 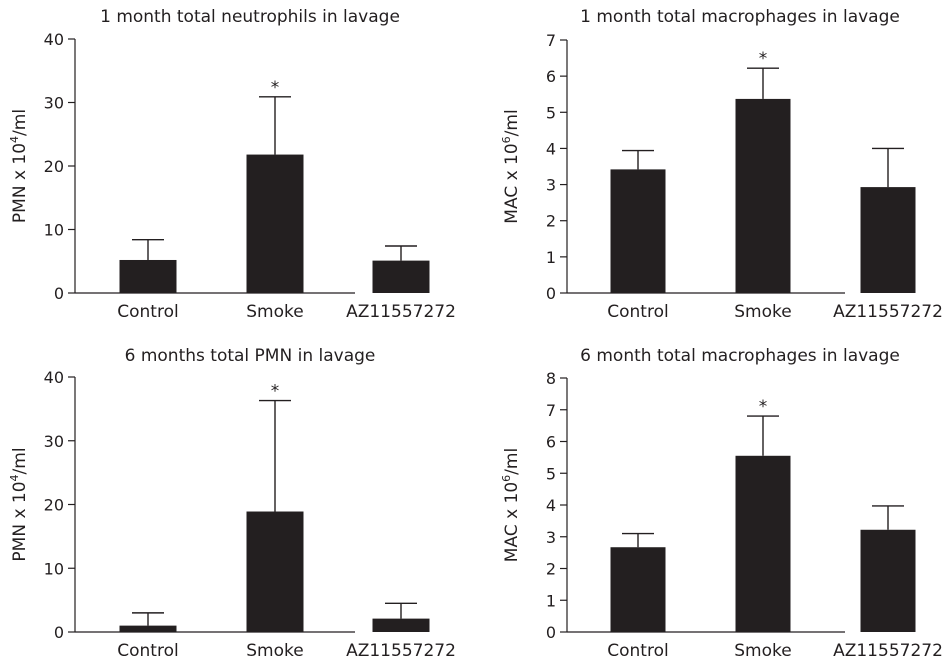 What do you see at coordinates (740, 17) in the screenshot?
I see `chart-title: 1 month total macrophages in lavage` at bounding box center [740, 17].